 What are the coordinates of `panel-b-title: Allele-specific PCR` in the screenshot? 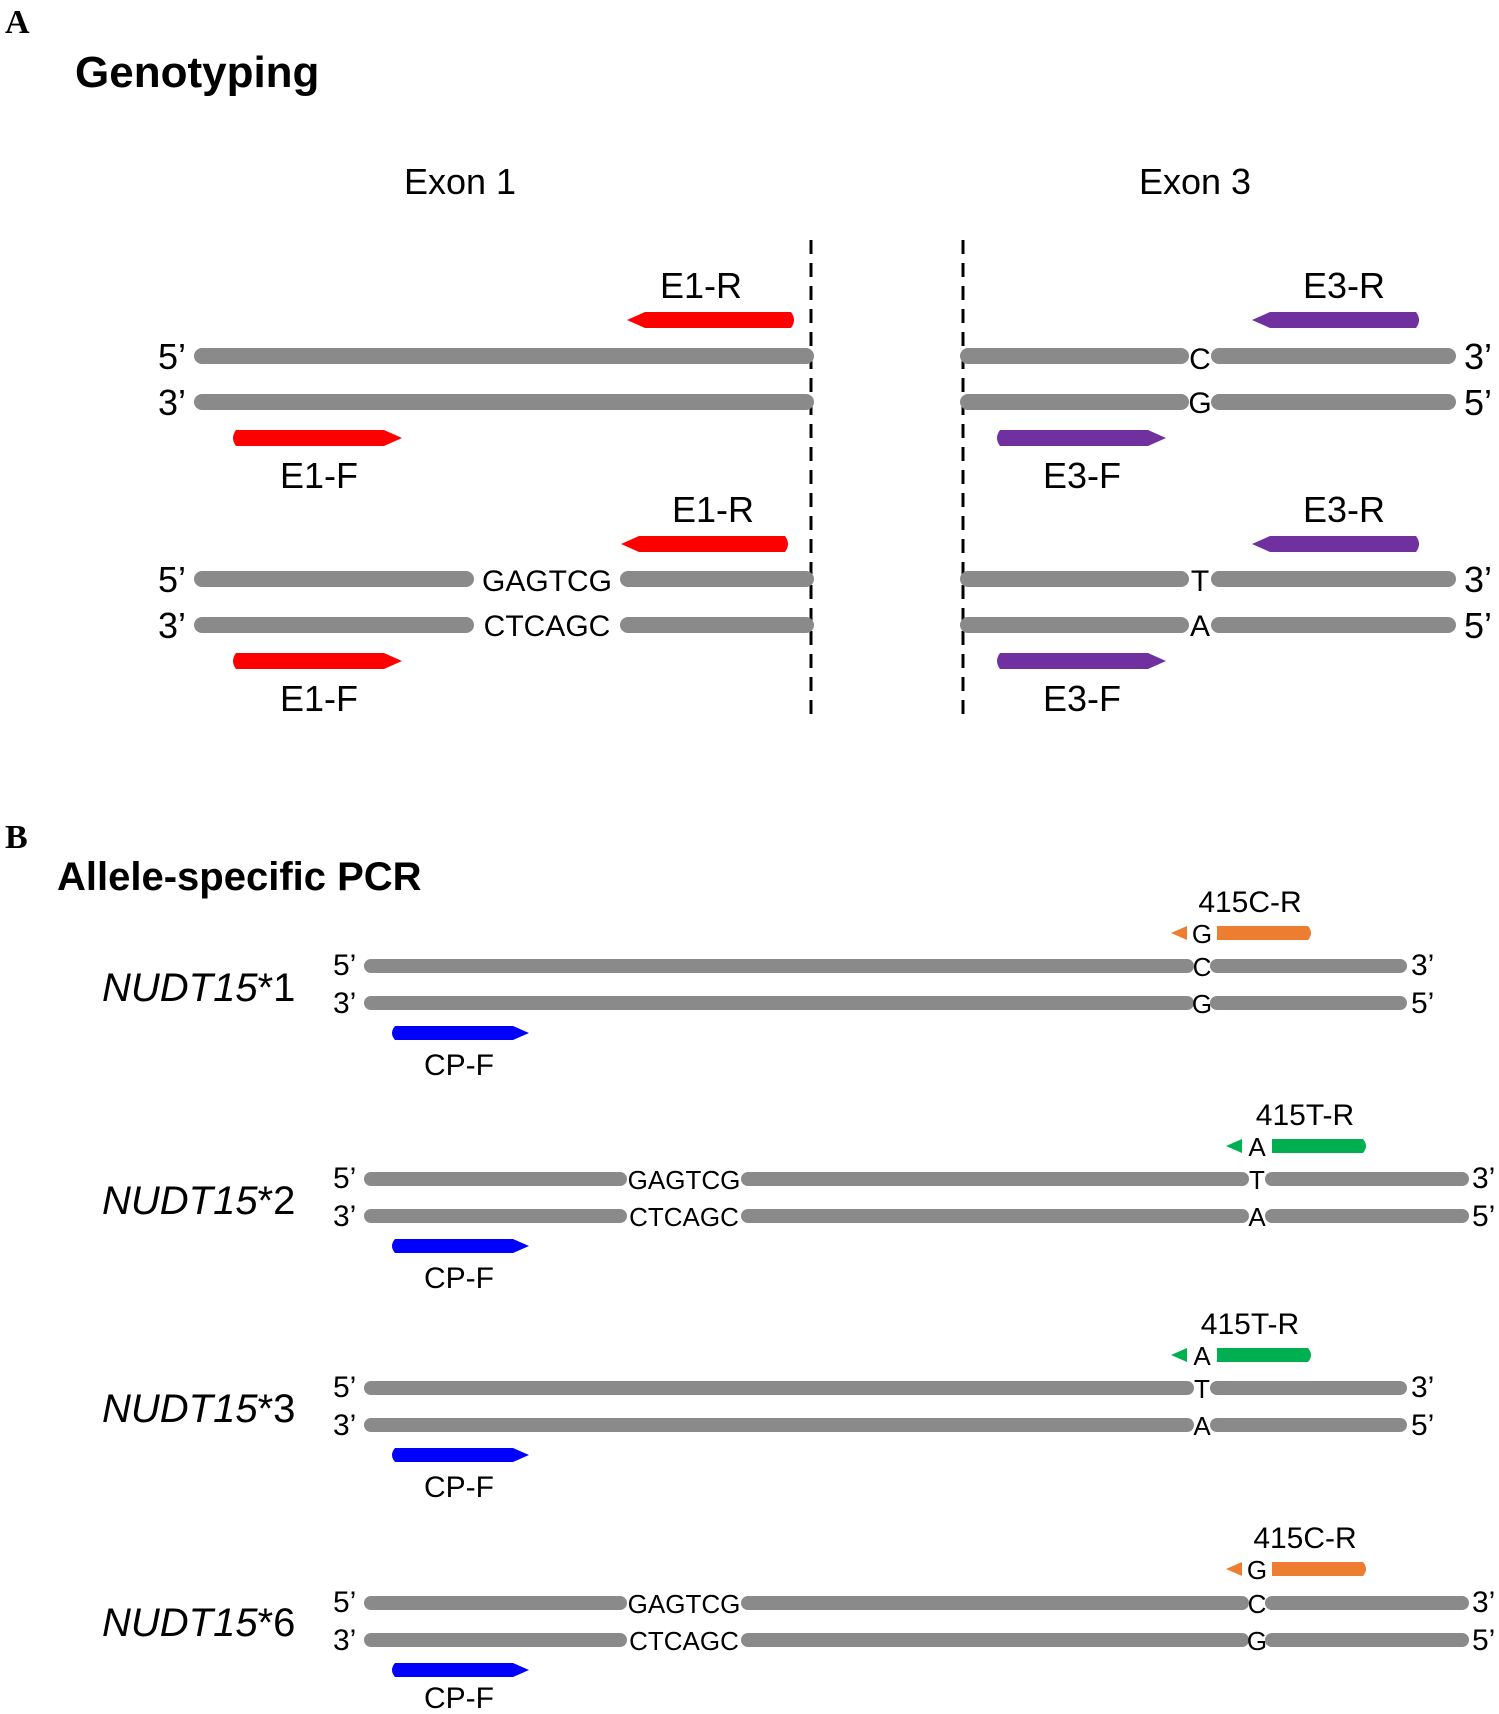 It's located at (239, 877).